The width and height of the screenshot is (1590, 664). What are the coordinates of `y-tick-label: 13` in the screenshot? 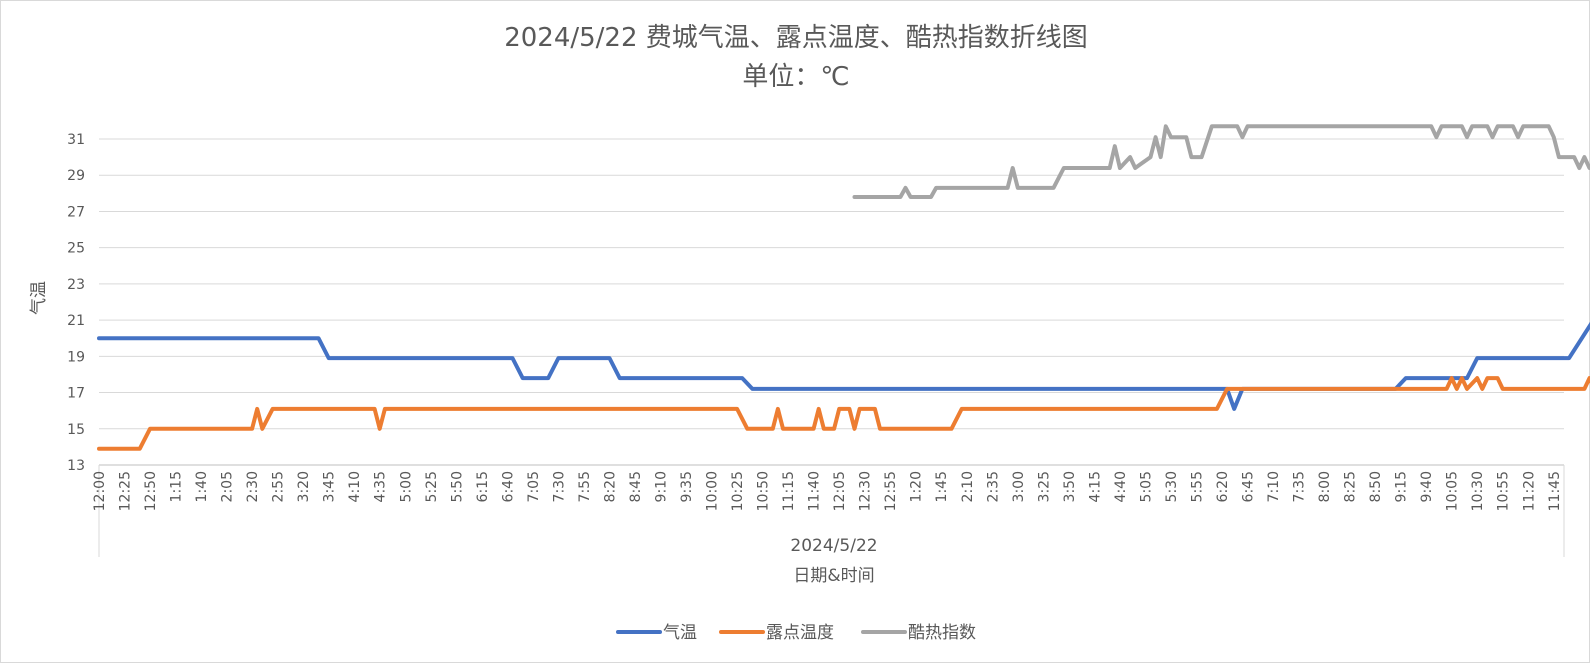 It's located at (76, 466).